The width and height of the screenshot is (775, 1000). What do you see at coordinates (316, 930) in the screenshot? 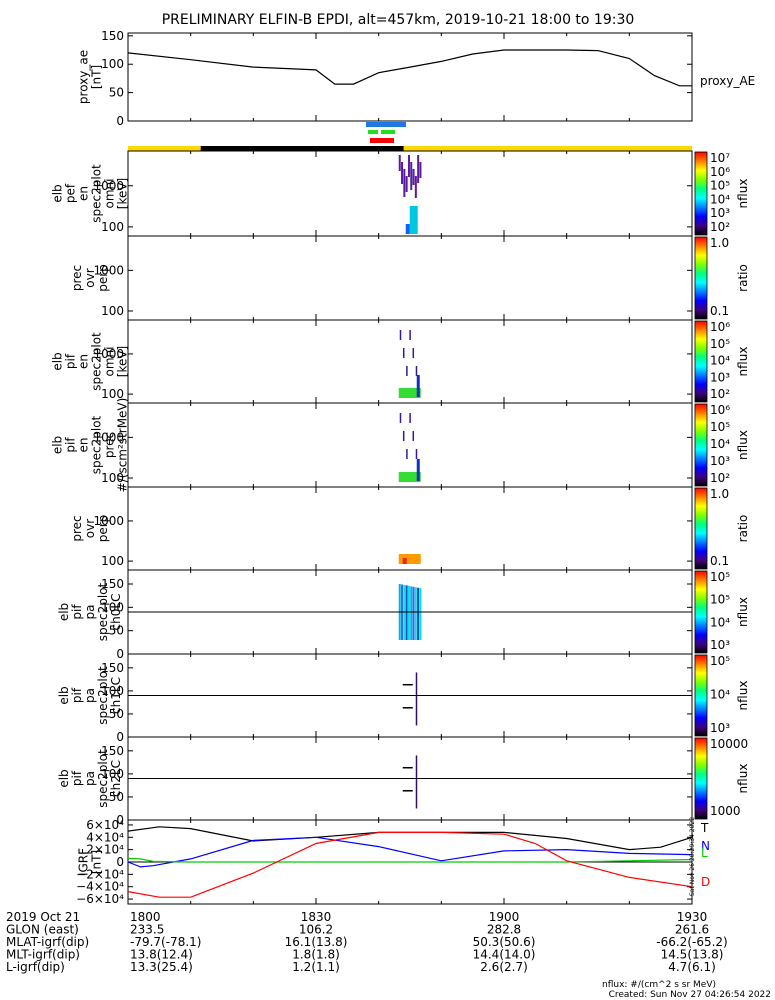
I see `footer-value: 106.2` at bounding box center [316, 930].